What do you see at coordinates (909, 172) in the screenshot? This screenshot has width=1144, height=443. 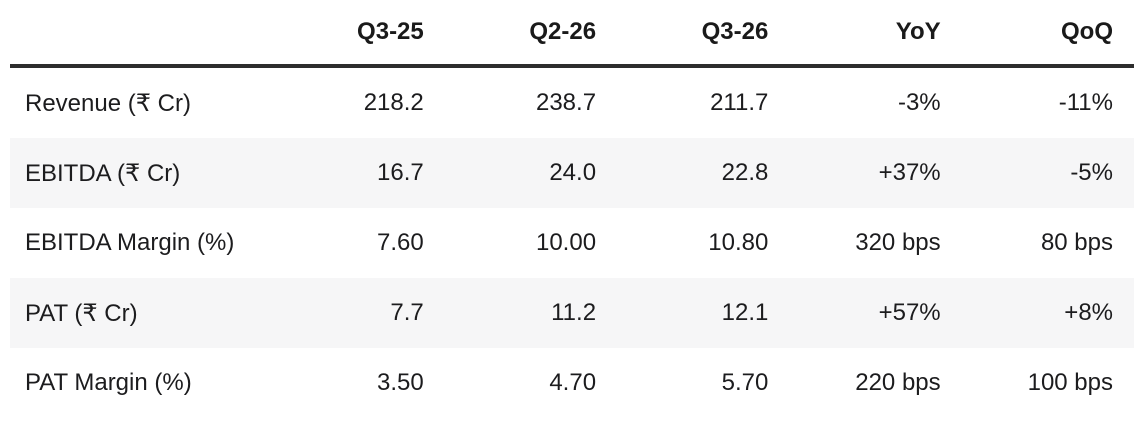 I see `metric-value: +37%` at bounding box center [909, 172].